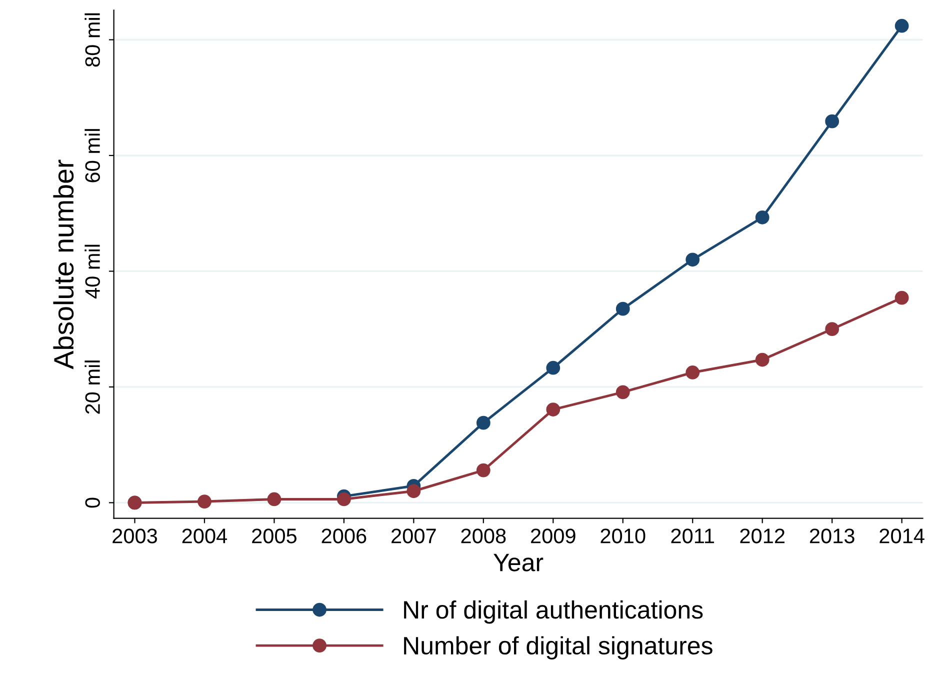  Describe the element at coordinates (92, 155) in the screenshot. I see `y-tick-label: 60 mil` at that location.